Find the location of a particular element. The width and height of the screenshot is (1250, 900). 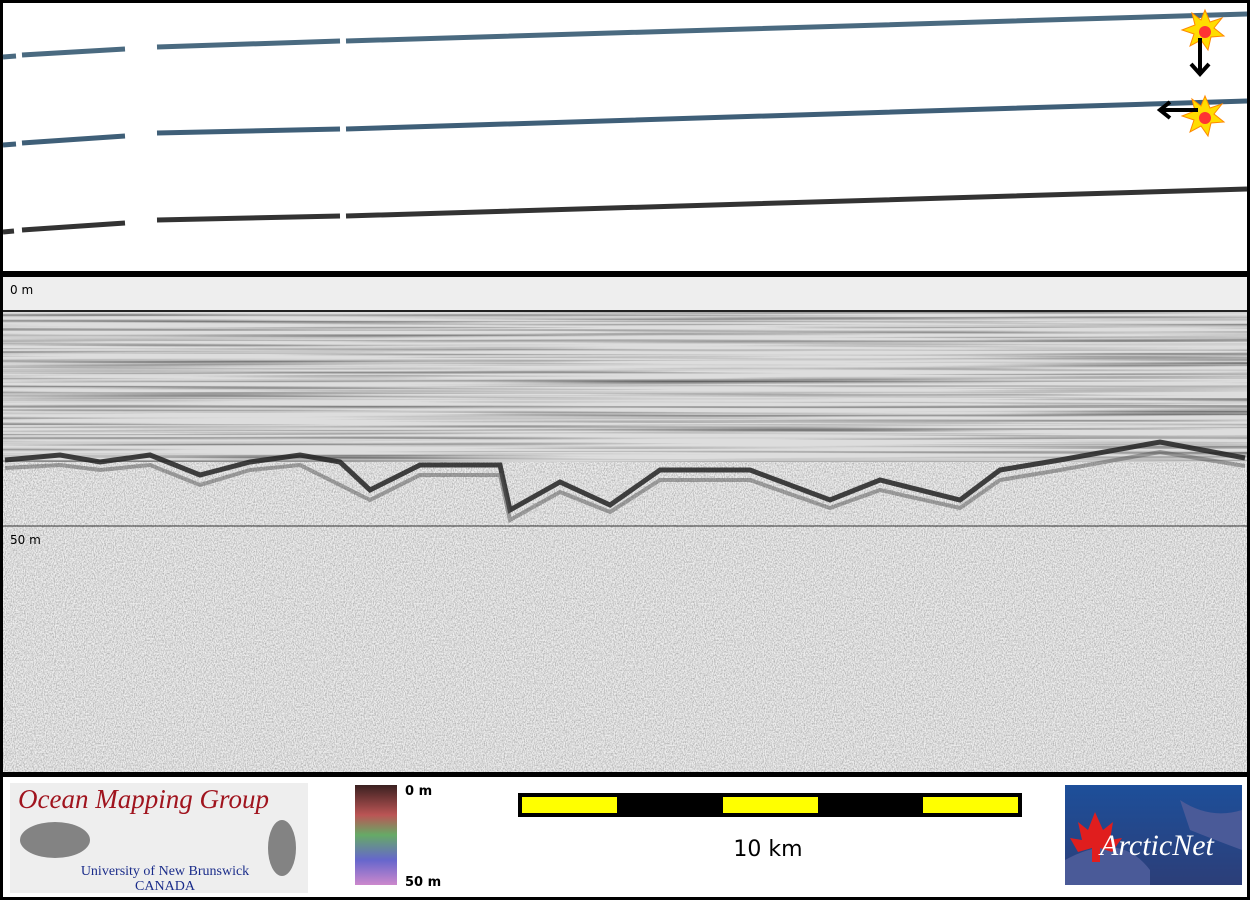

position-markers is located at coordinates (1191, 73).